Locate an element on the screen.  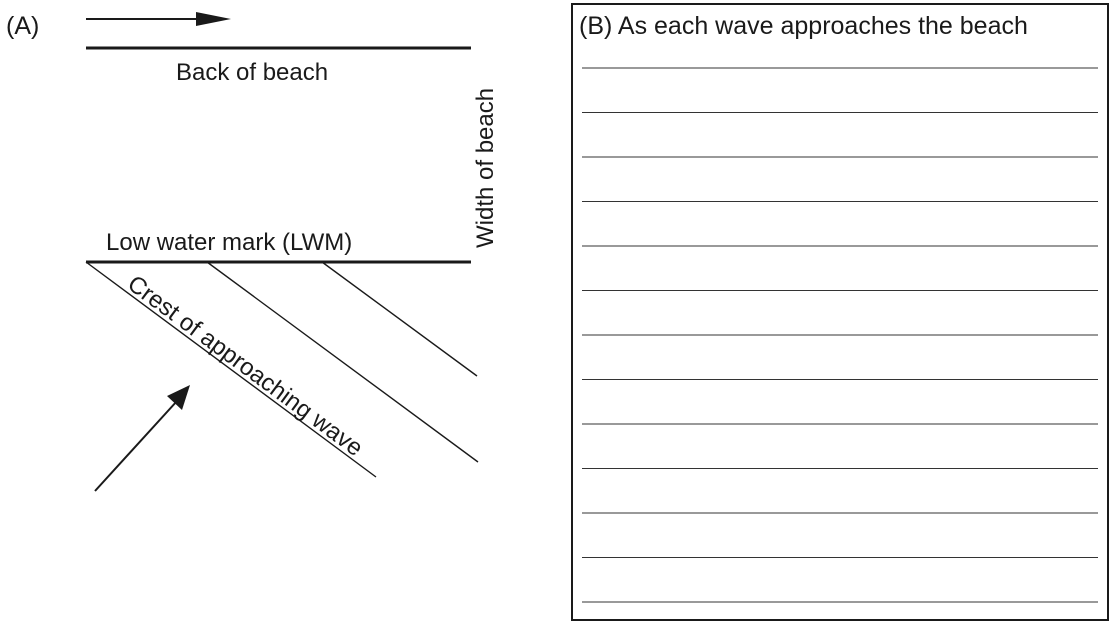
wave-approach-arrow is located at coordinates (142, 438).